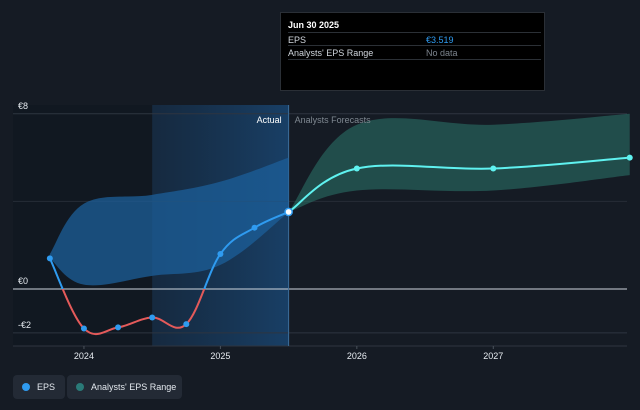  I want to click on legend-item-eps: EPS, so click(39, 387).